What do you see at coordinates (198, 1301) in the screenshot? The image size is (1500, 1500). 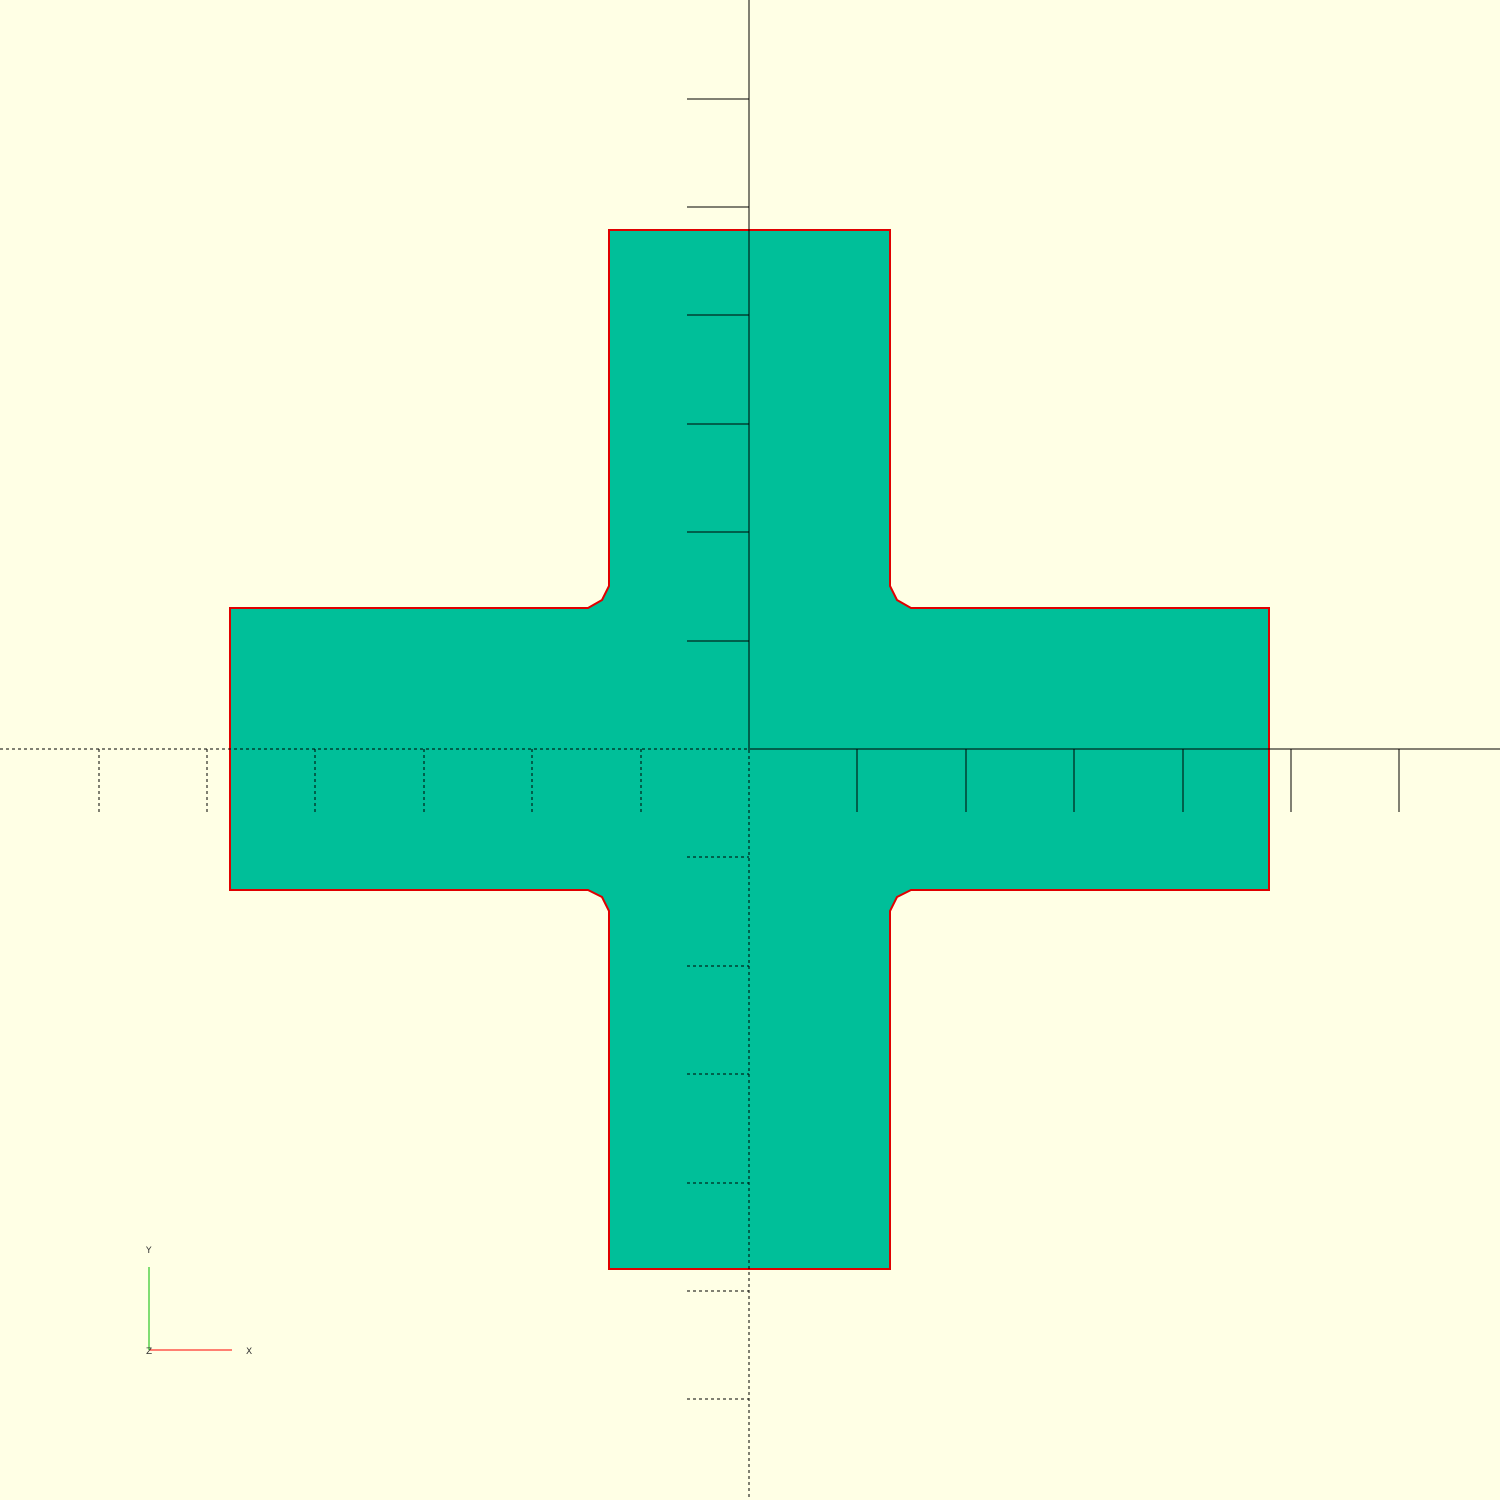 I see `axis-orientation-gizmo: X Y Z` at bounding box center [198, 1301].